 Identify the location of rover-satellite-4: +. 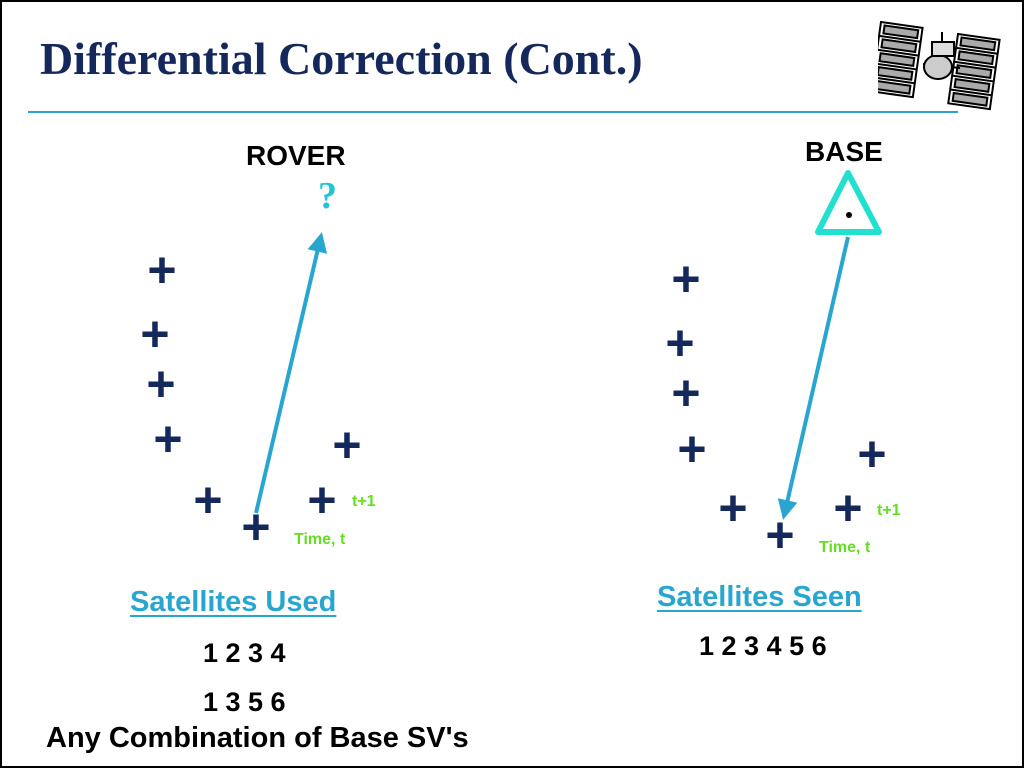
(168, 439).